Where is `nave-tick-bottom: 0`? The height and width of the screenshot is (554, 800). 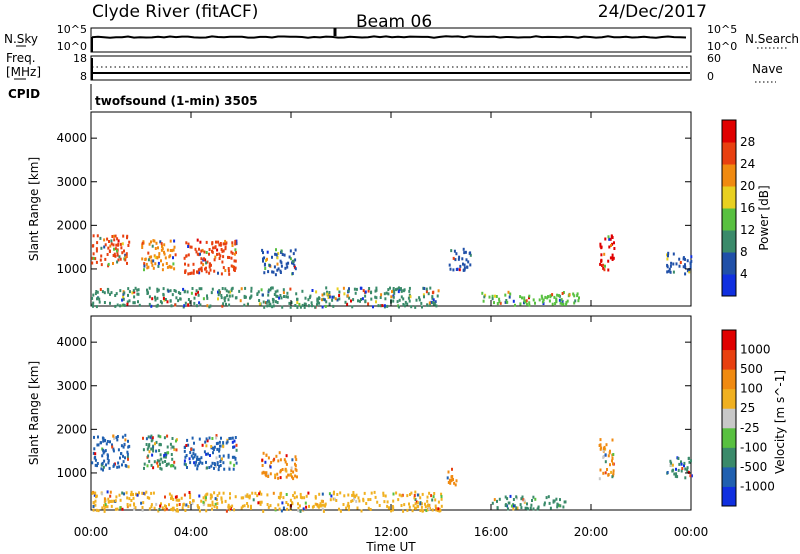
nave-tick-bottom: 0 is located at coordinates (710, 76).